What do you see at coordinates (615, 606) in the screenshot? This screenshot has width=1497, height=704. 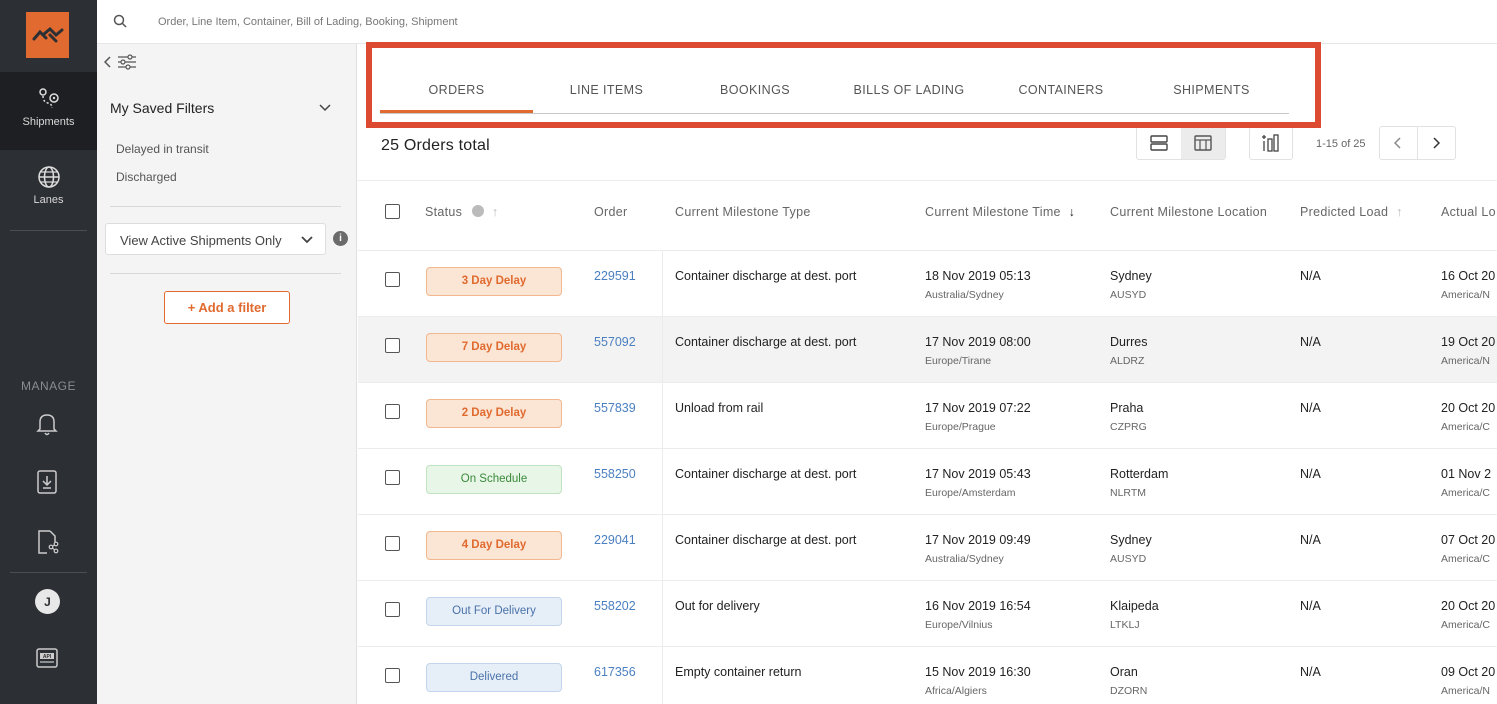 I see `order-link: 558202` at bounding box center [615, 606].